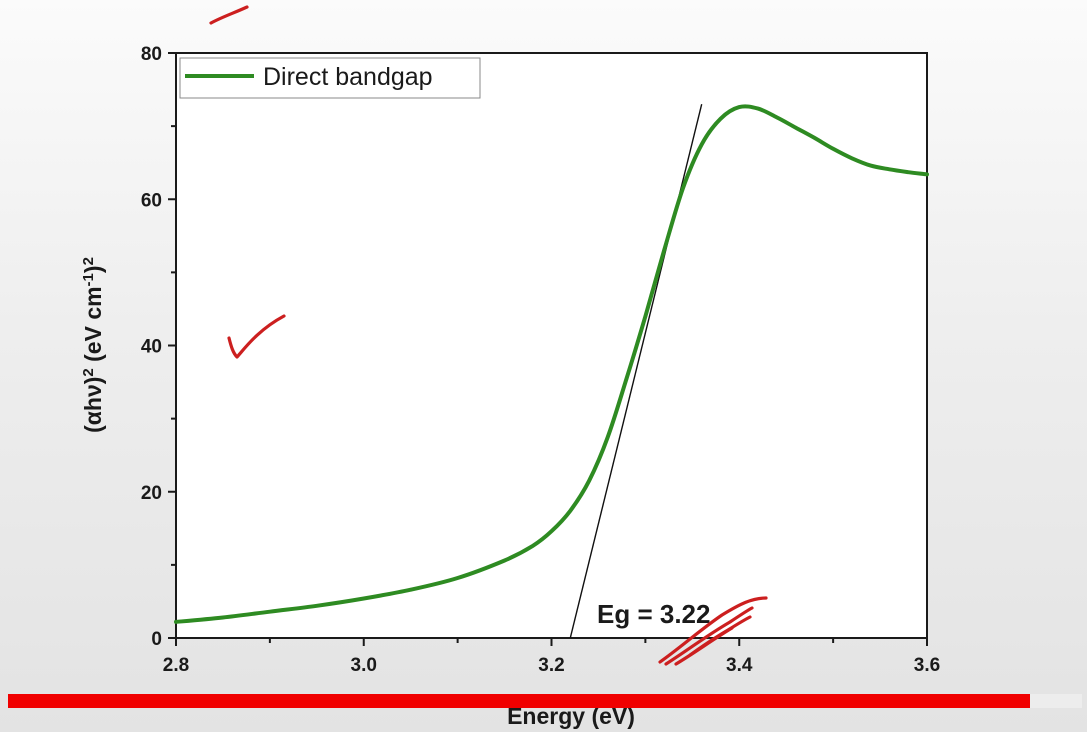 The image size is (1087, 732). I want to click on eg-annotation: Eg = 3.22, so click(653, 614).